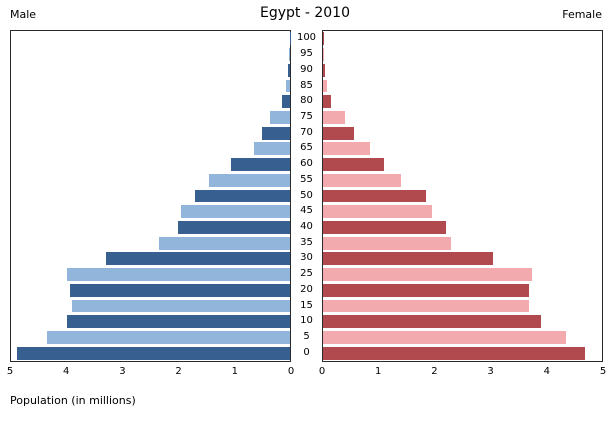 This screenshot has width=610, height=425. Describe the element at coordinates (122, 371) in the screenshot. I see `male-x-tick-label-3: 3` at that location.